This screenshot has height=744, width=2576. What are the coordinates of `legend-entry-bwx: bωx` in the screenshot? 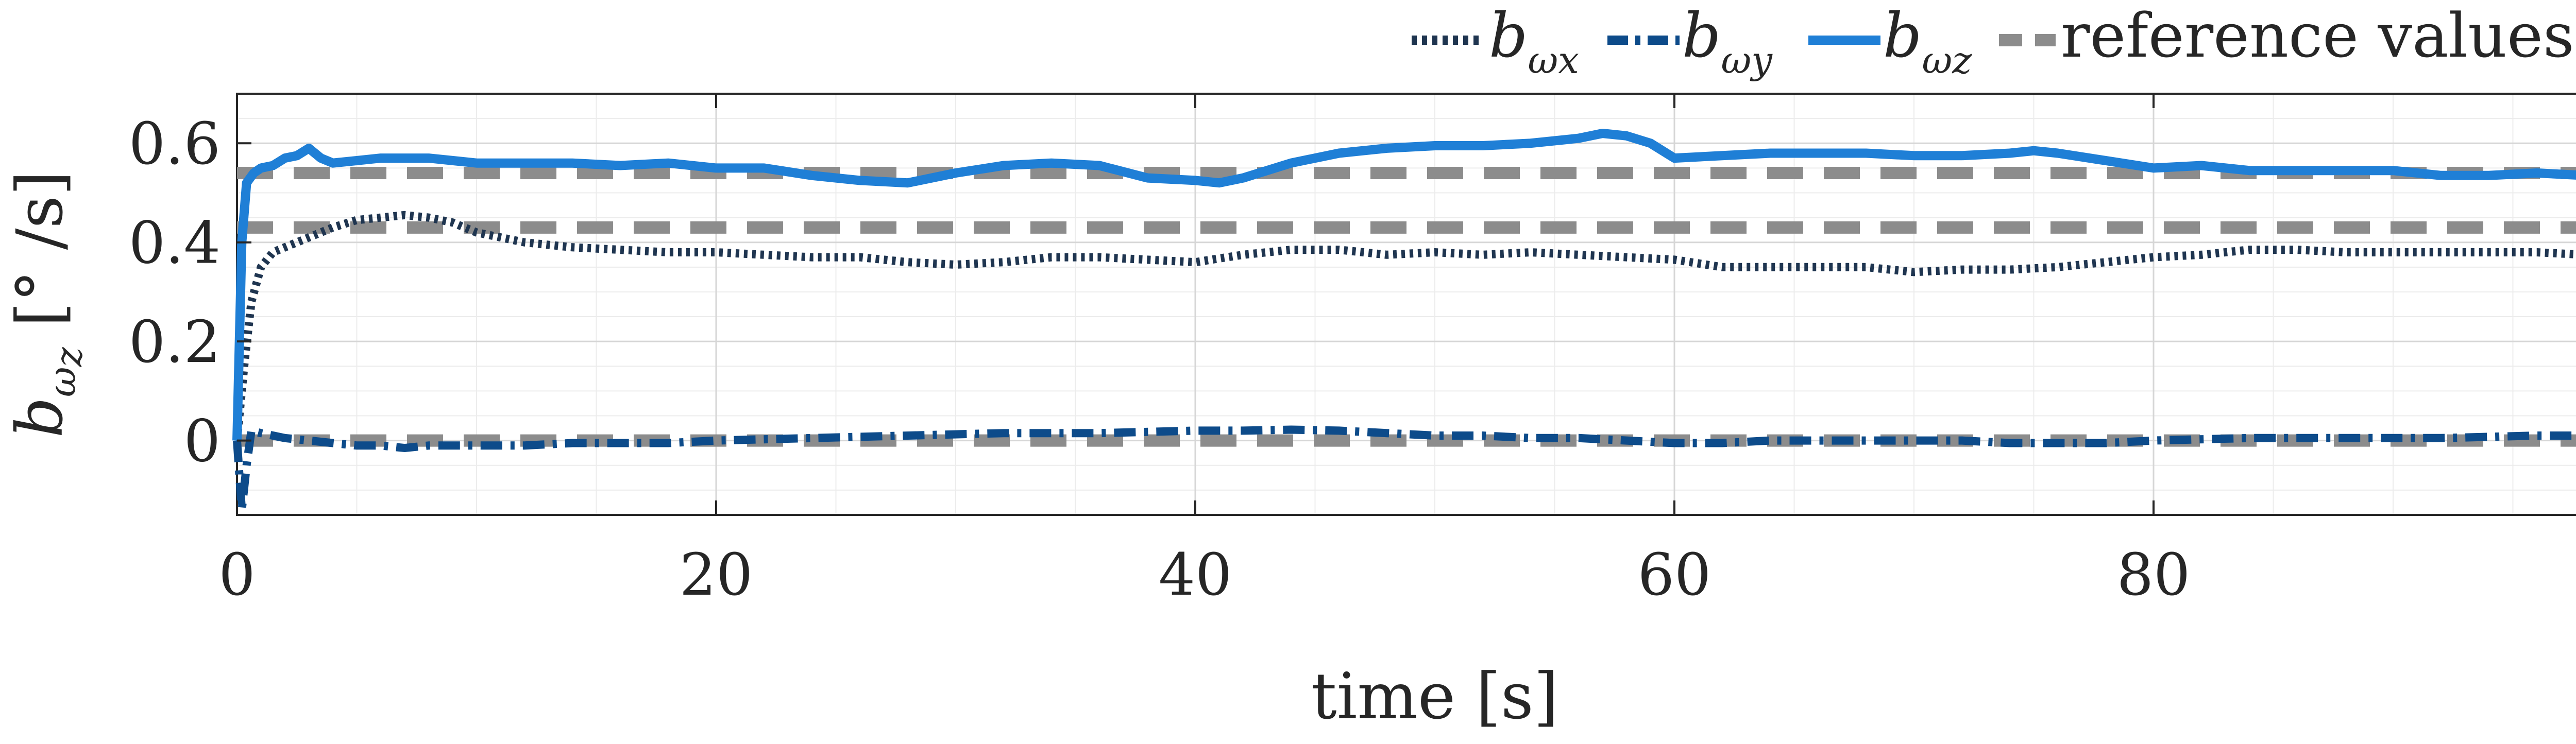 It's located at (1495, 41).